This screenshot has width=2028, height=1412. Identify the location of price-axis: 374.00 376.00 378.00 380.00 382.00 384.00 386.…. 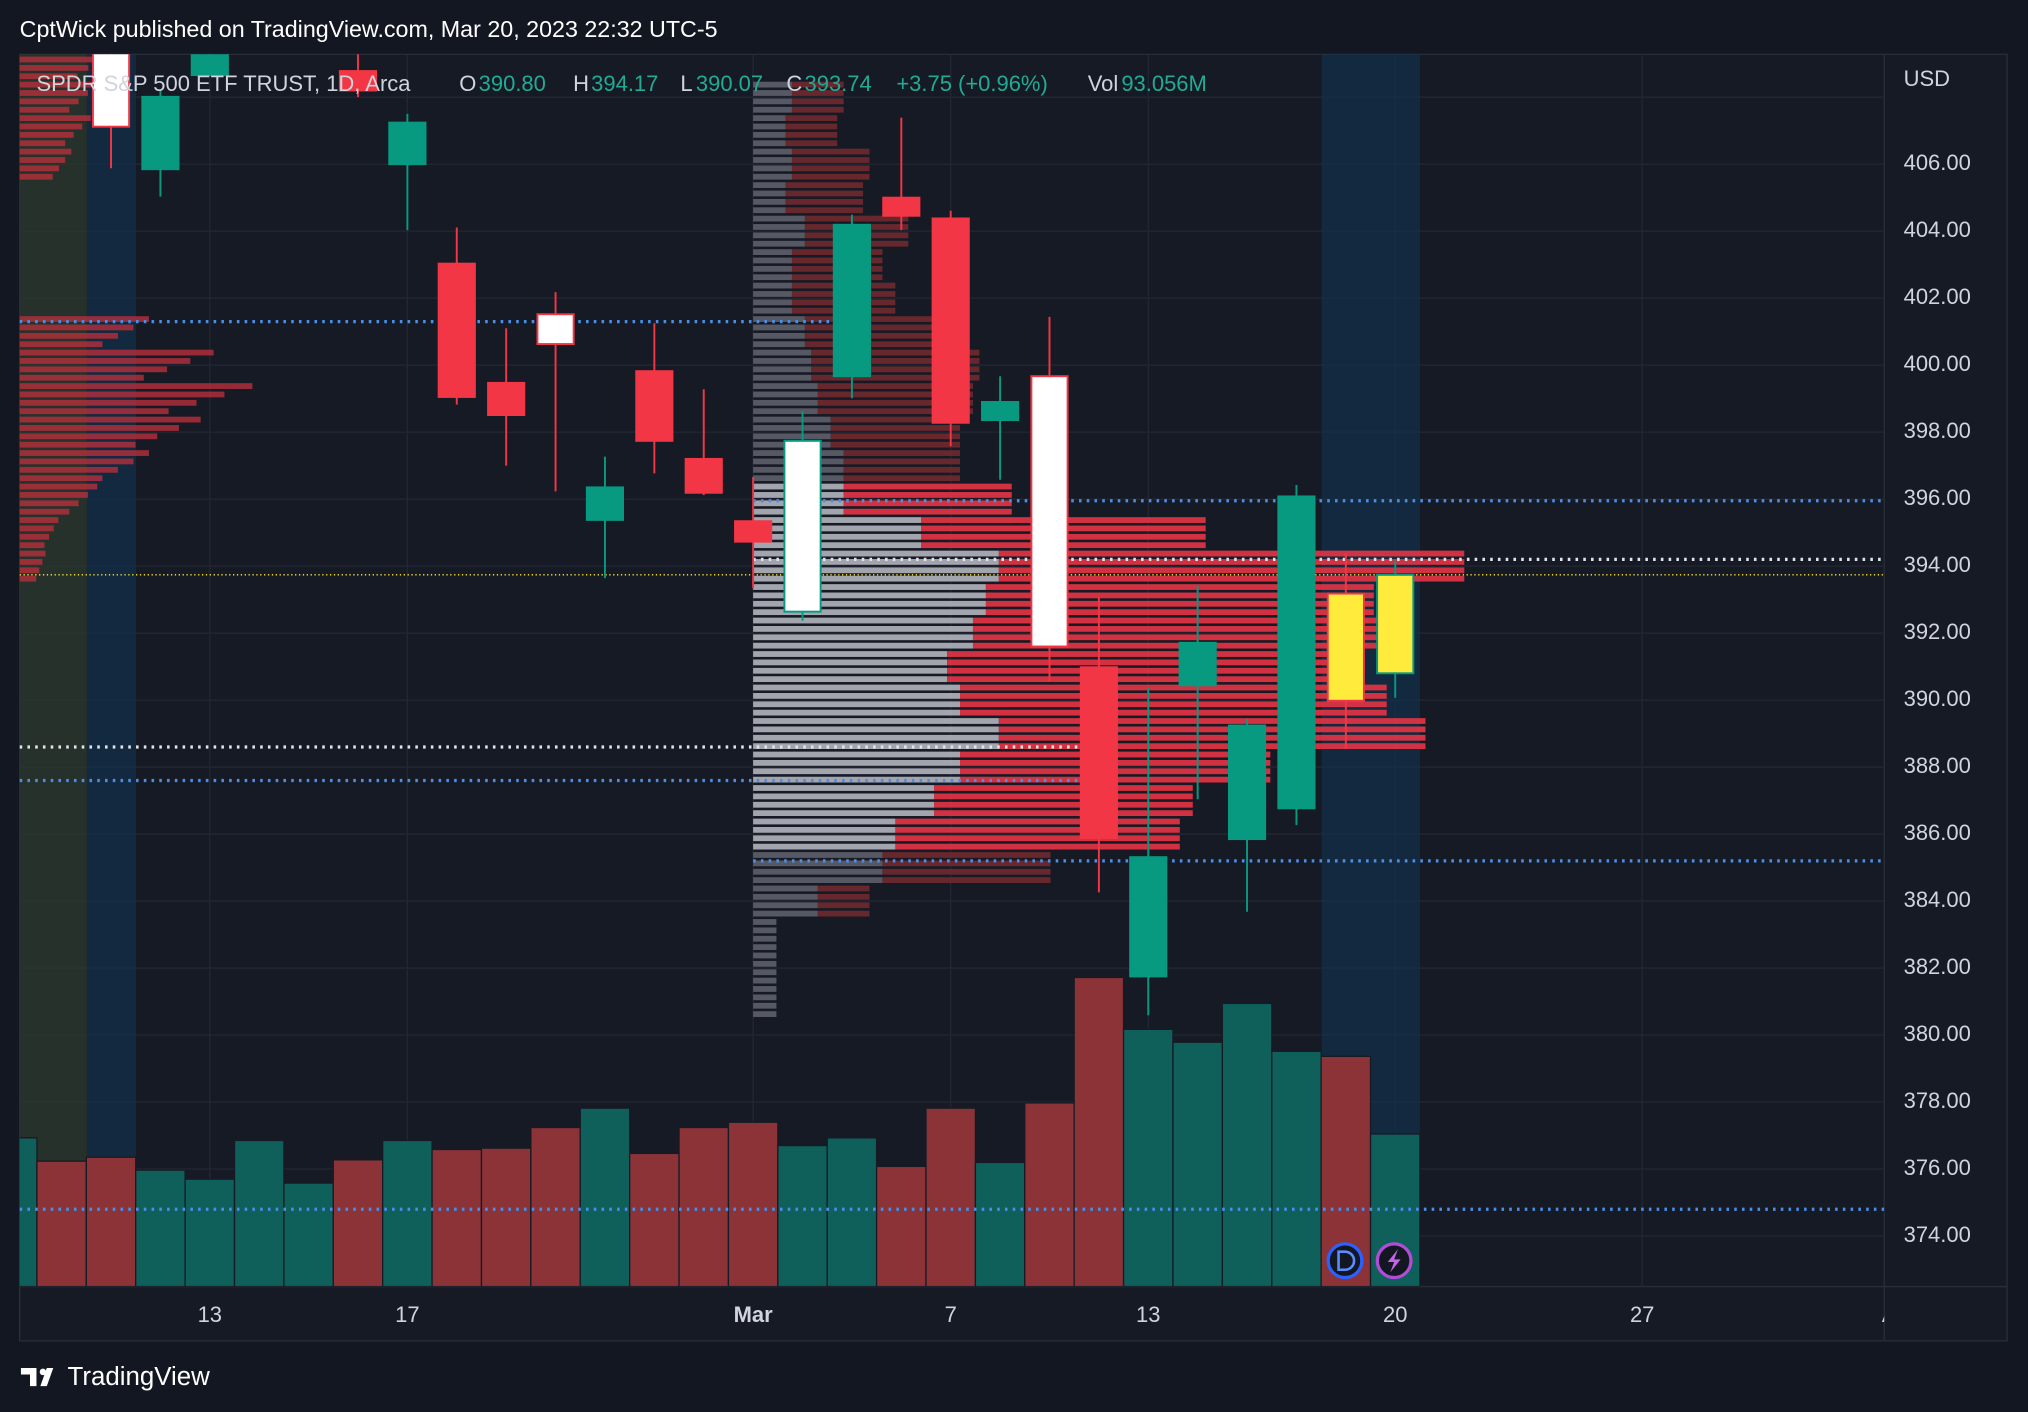
(1937, 698).